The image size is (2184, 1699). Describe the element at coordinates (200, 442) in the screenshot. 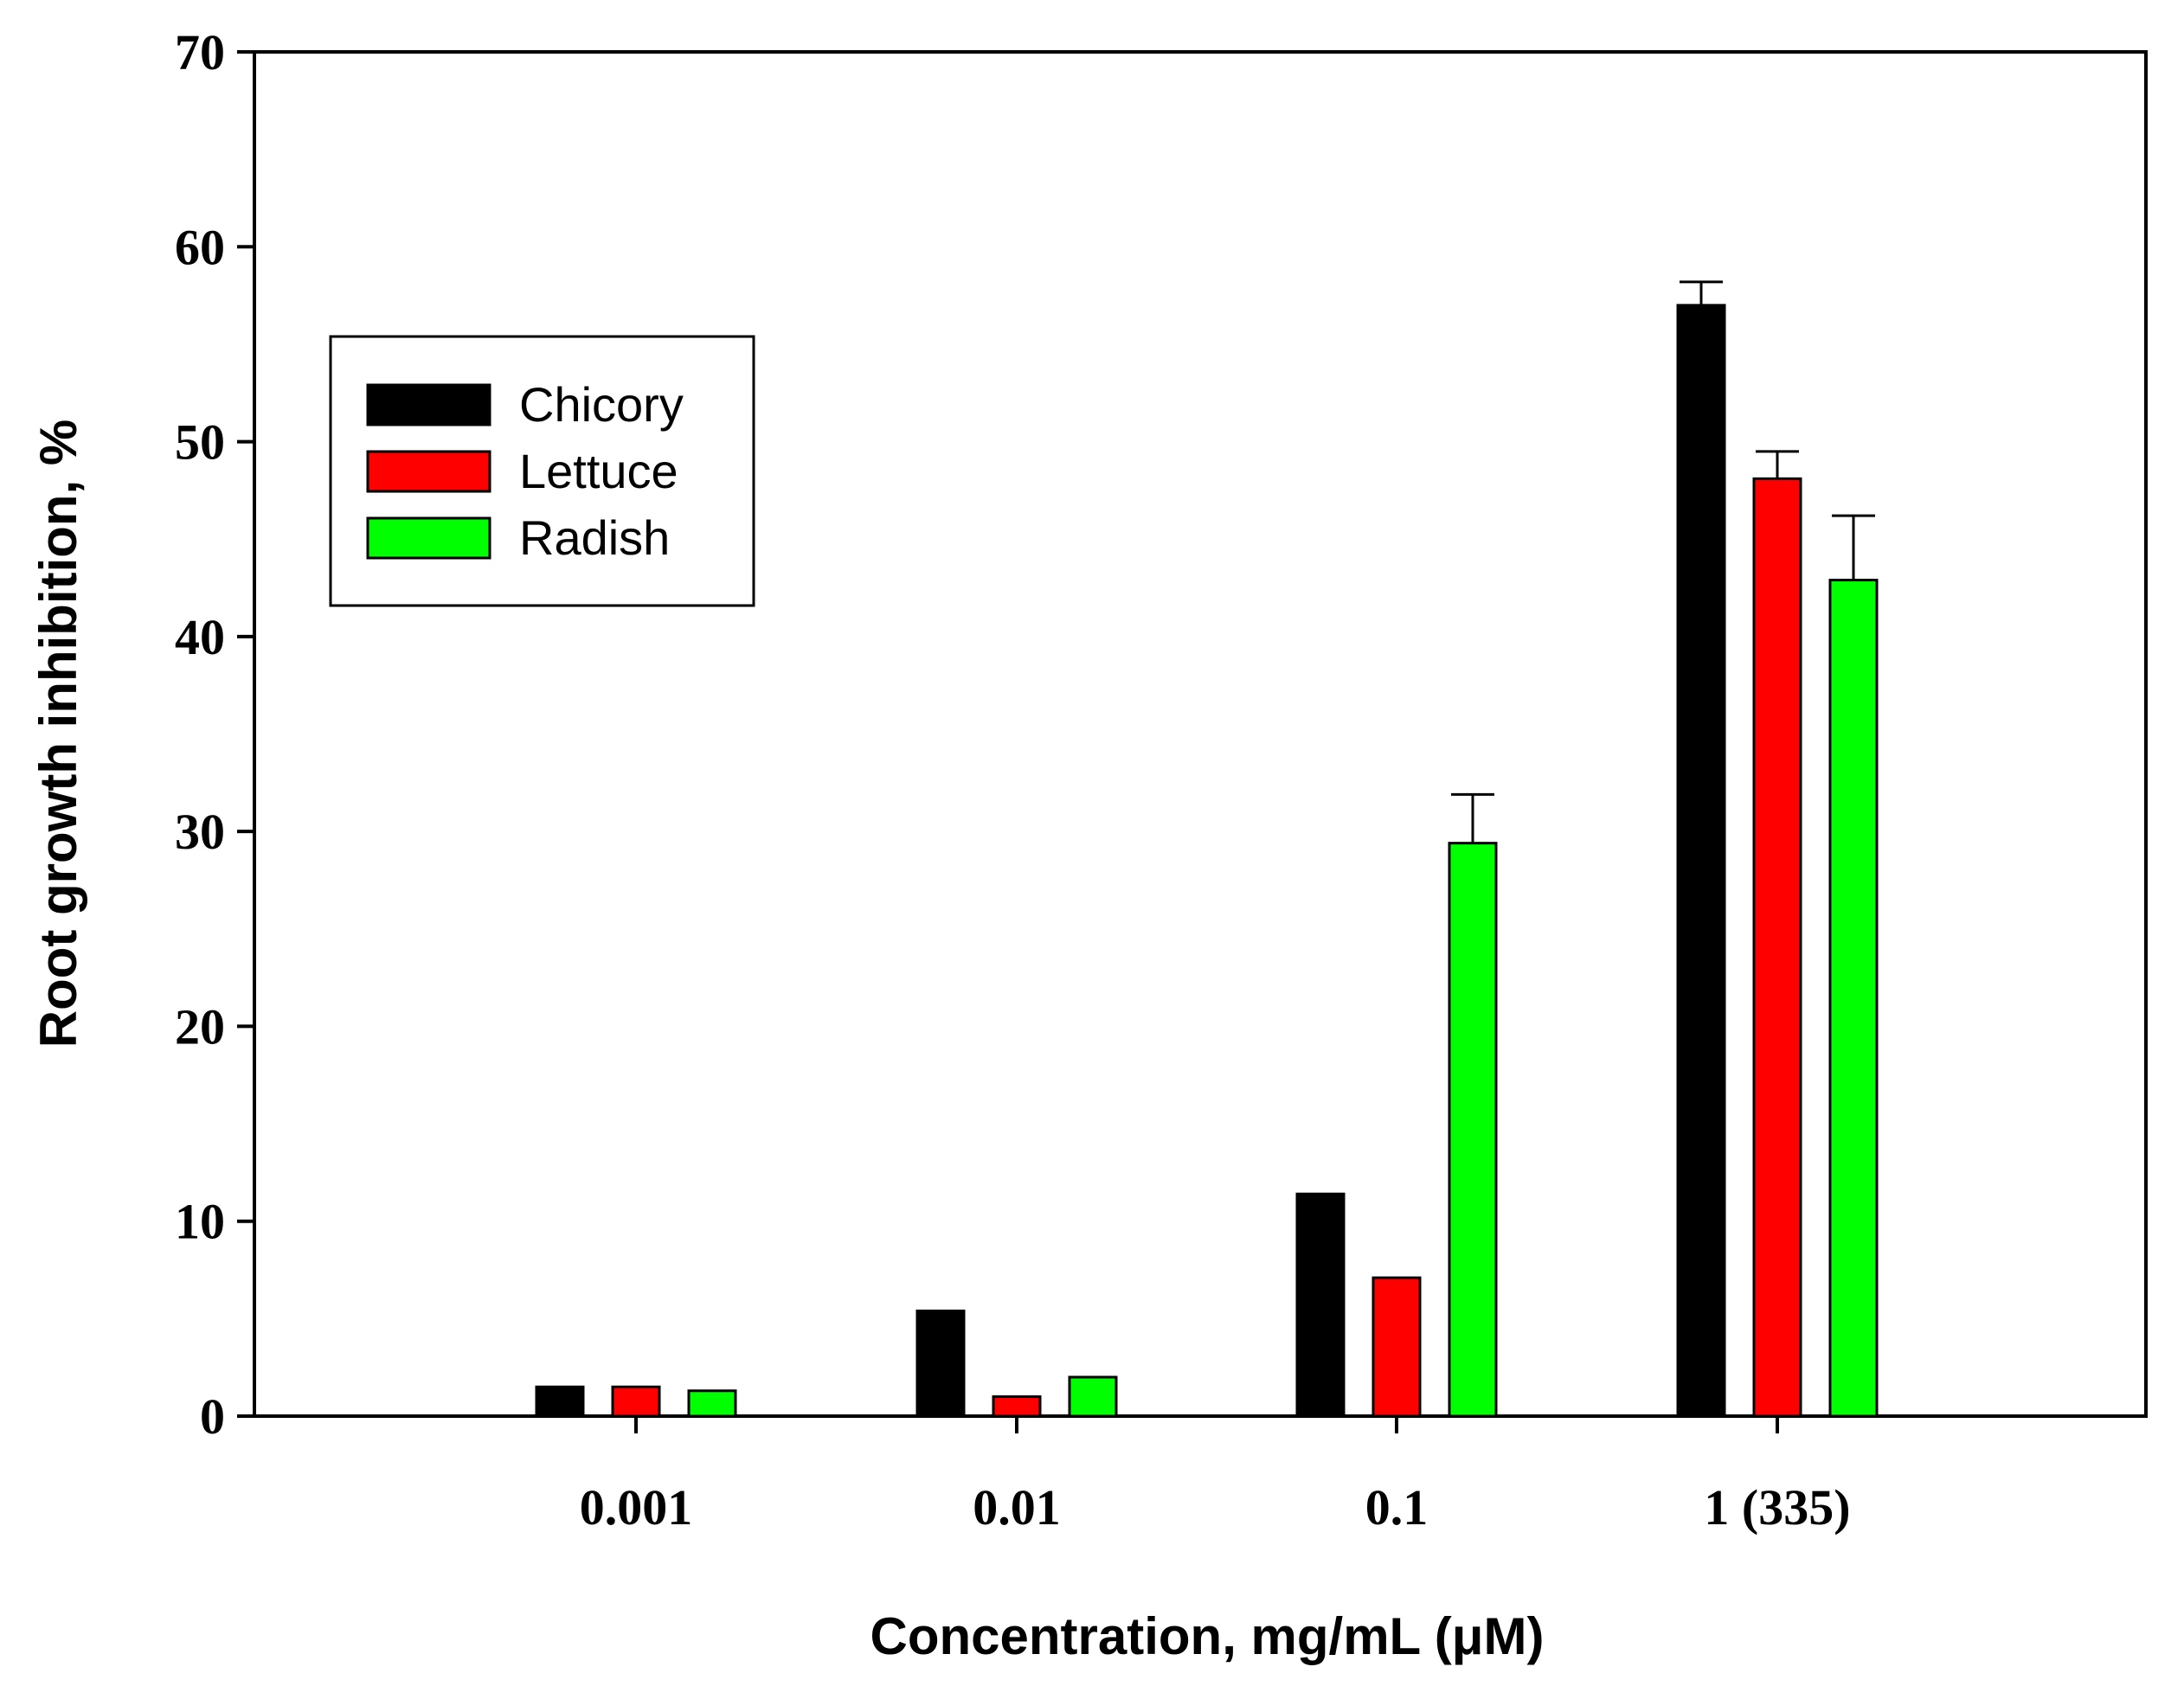

I see `y-tick-label: 50` at that location.